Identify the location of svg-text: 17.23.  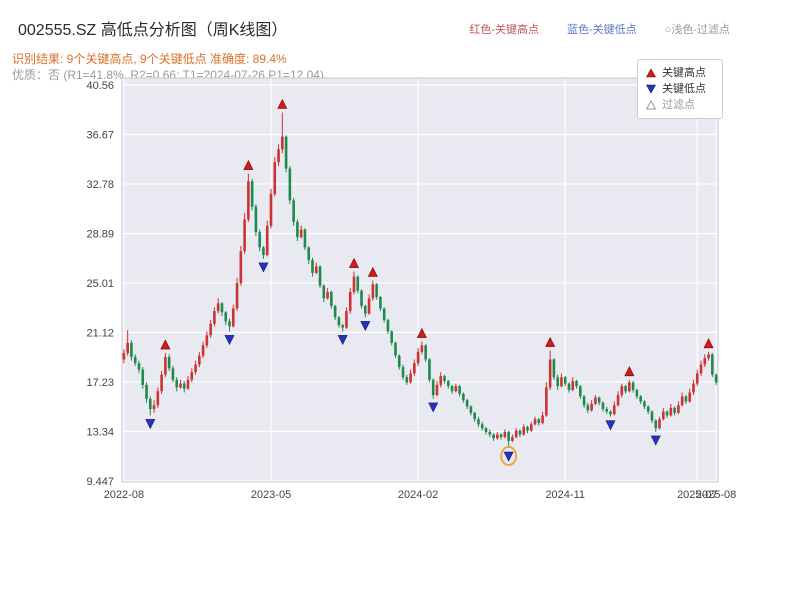
(100, 383).